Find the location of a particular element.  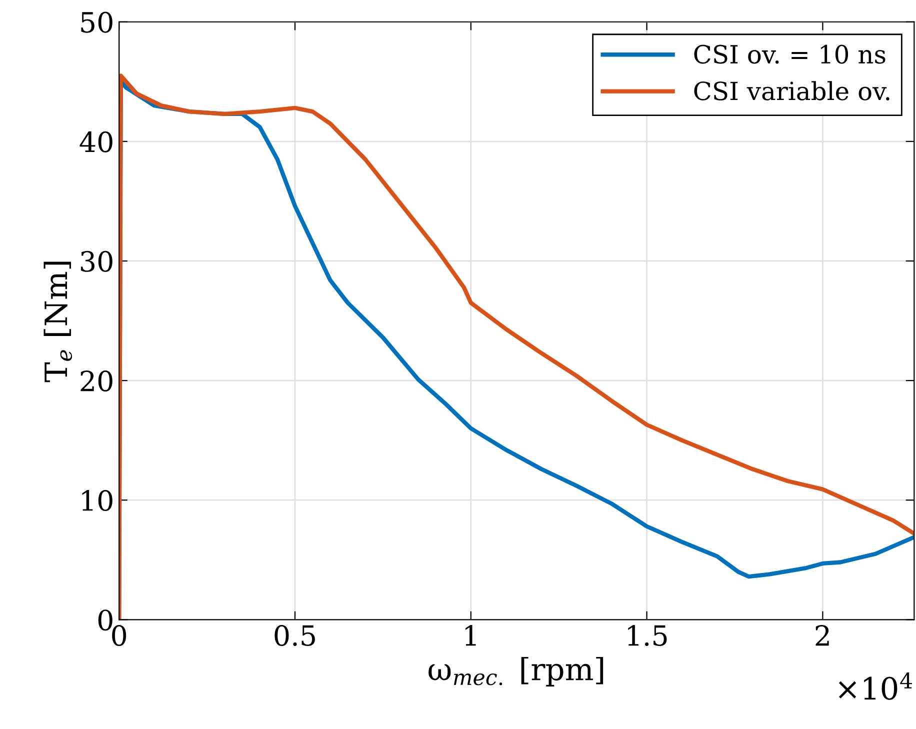

legend-label: CSI variable ov. is located at coordinates (792, 90).